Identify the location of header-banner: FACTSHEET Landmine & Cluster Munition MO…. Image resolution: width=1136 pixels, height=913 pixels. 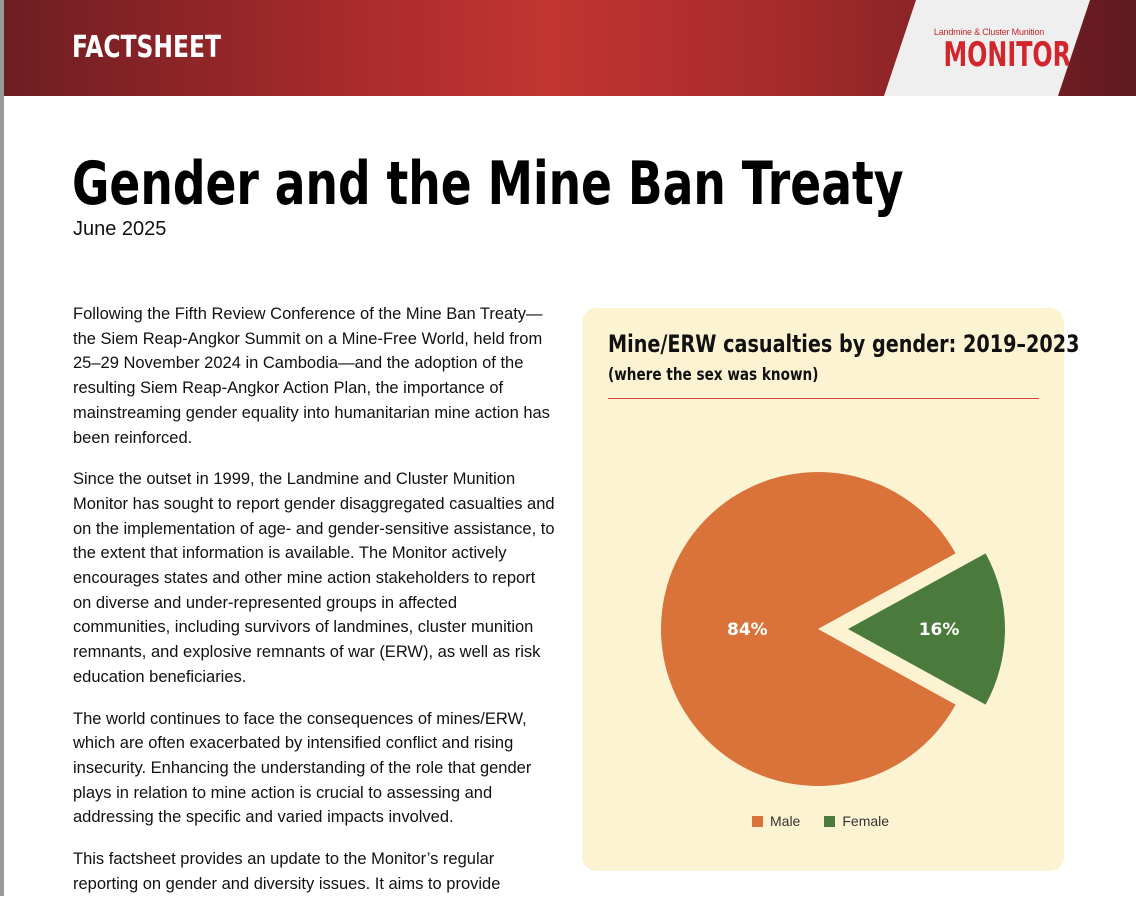
(570, 48).